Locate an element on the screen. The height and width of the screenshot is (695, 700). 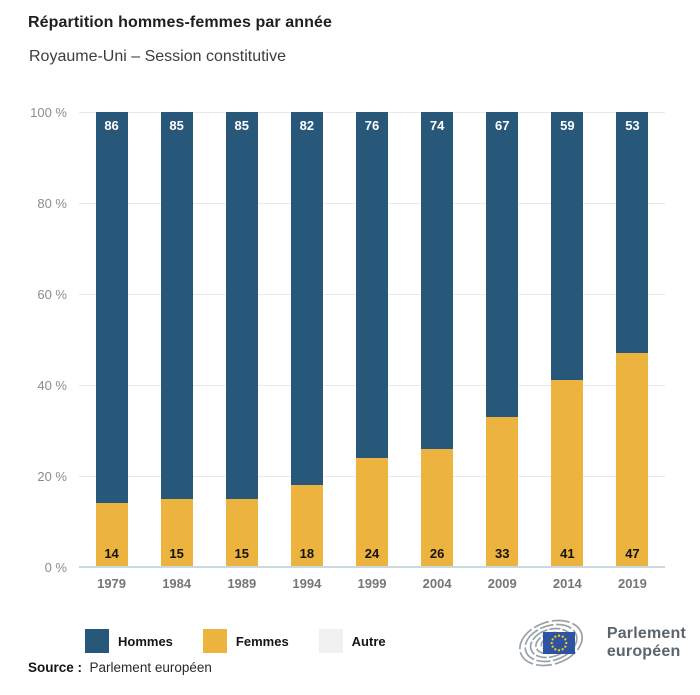
bar-1989: 85 15 is located at coordinates (241, 339).